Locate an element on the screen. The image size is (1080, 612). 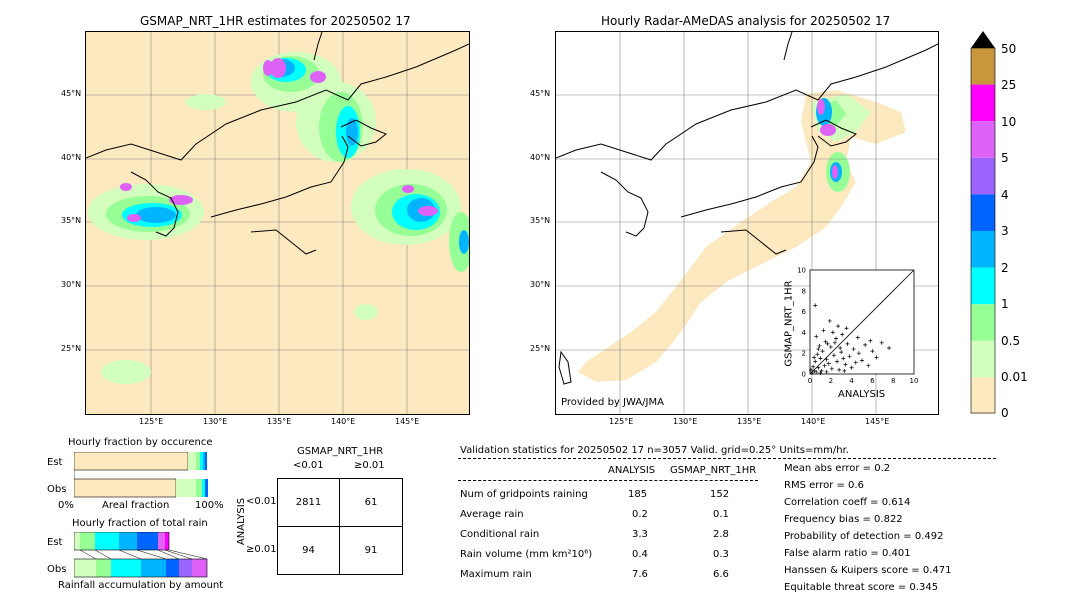
contingency-col-ge: ≥0.01 is located at coordinates (369, 465).